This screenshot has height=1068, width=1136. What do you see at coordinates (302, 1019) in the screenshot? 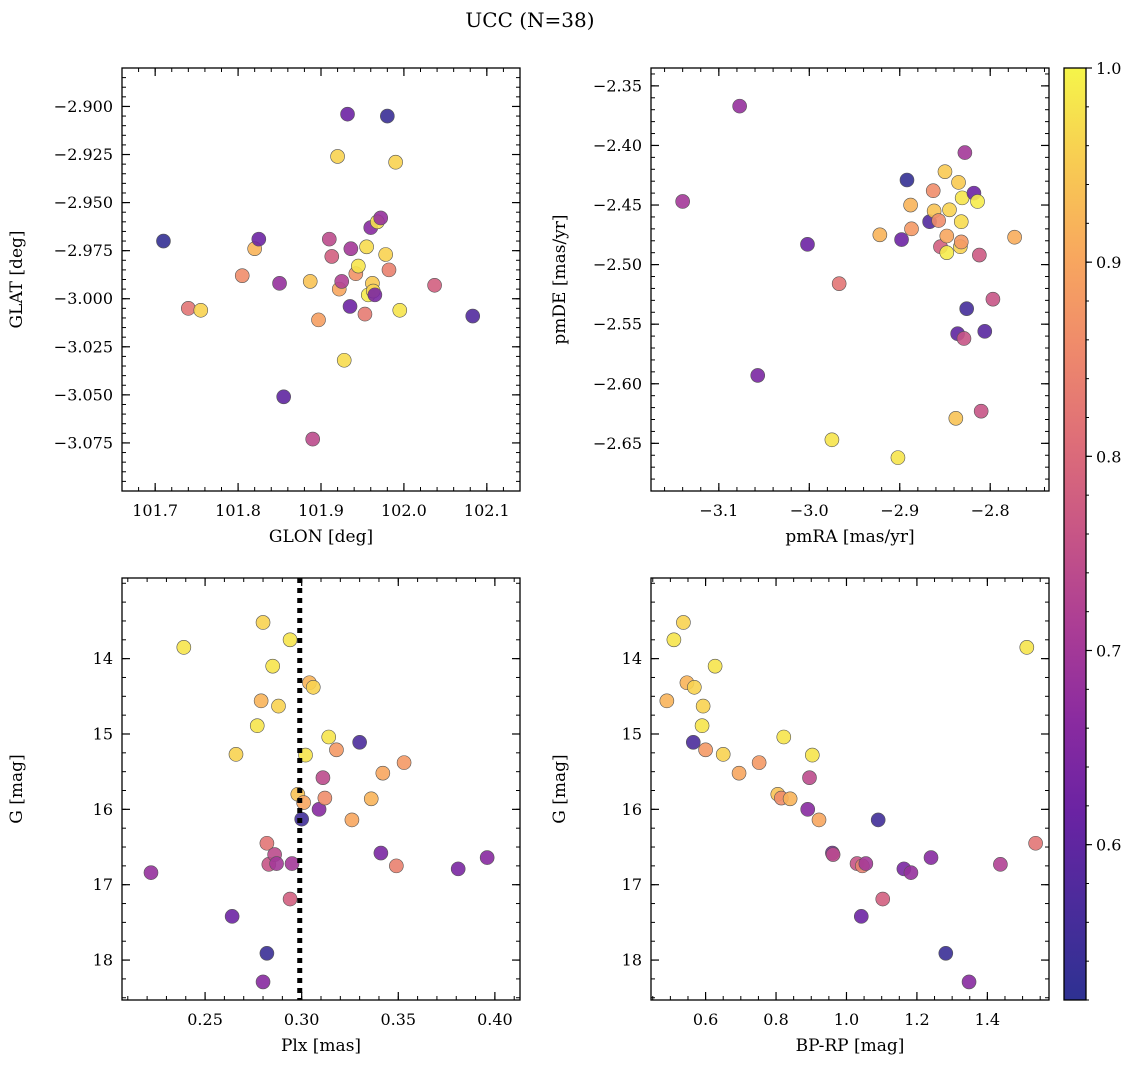
I see `x-tick-label: 0.30` at bounding box center [302, 1019].